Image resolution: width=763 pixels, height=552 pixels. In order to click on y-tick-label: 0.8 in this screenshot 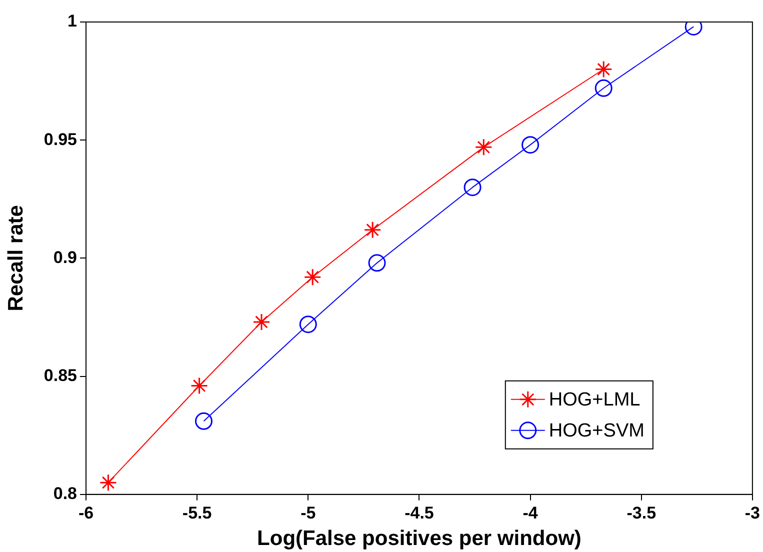, I will do `click(65, 494)`.